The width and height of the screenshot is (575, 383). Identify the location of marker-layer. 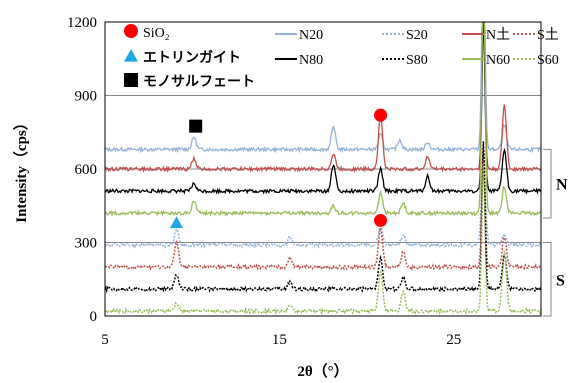
(279, 168).